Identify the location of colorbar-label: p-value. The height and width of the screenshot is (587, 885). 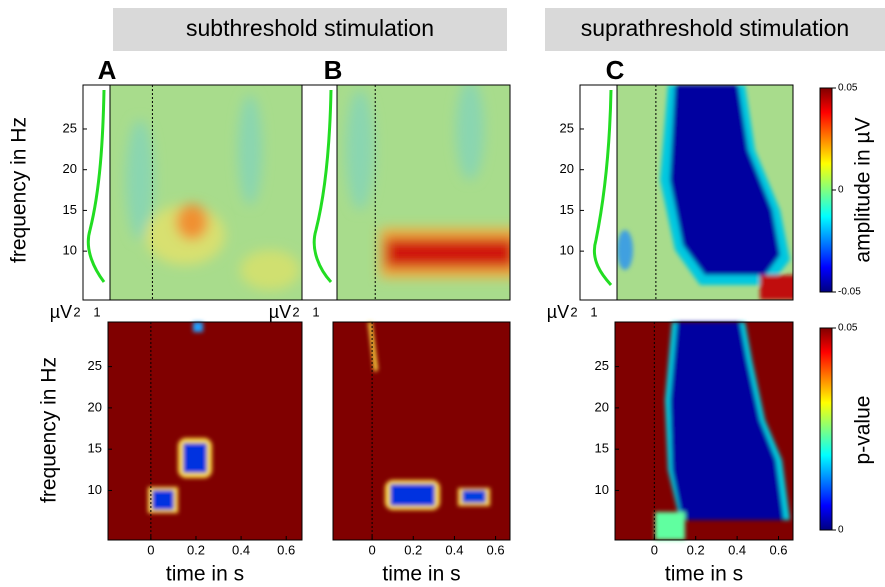
(863, 430).